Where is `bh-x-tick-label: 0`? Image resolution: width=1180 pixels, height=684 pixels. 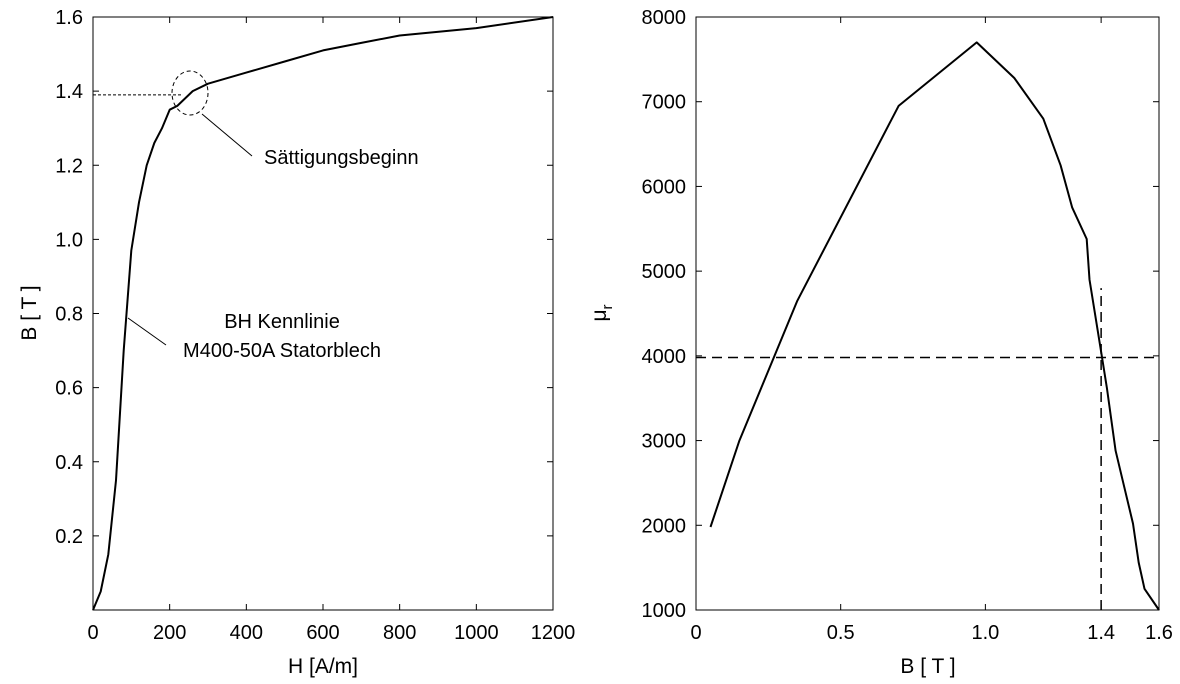 bh-x-tick-label: 0 is located at coordinates (92, 633).